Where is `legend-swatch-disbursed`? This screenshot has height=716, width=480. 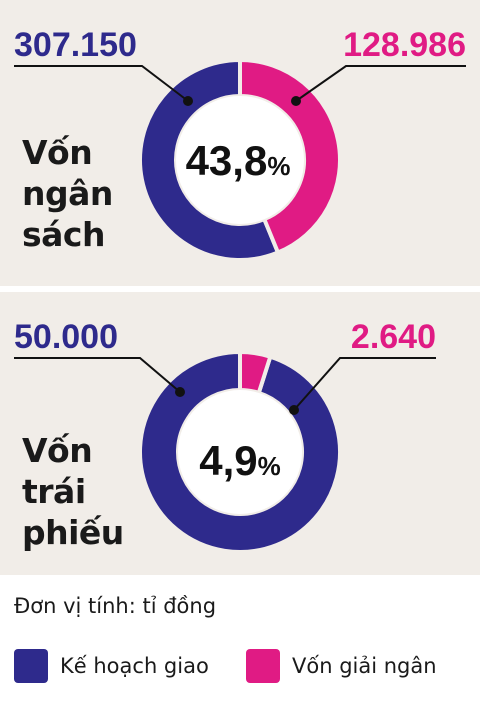 legend-swatch-disbursed is located at coordinates (263, 666).